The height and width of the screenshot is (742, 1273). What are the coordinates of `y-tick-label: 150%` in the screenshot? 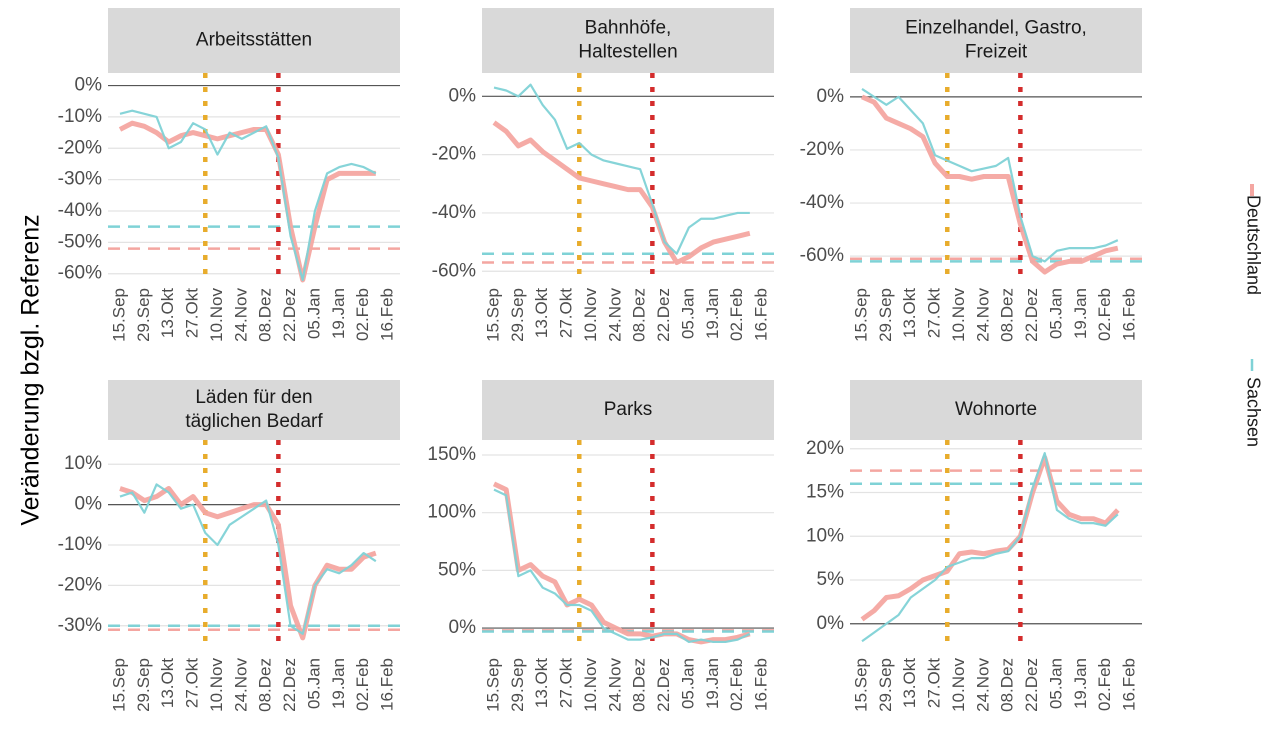 It's located at (451, 454).